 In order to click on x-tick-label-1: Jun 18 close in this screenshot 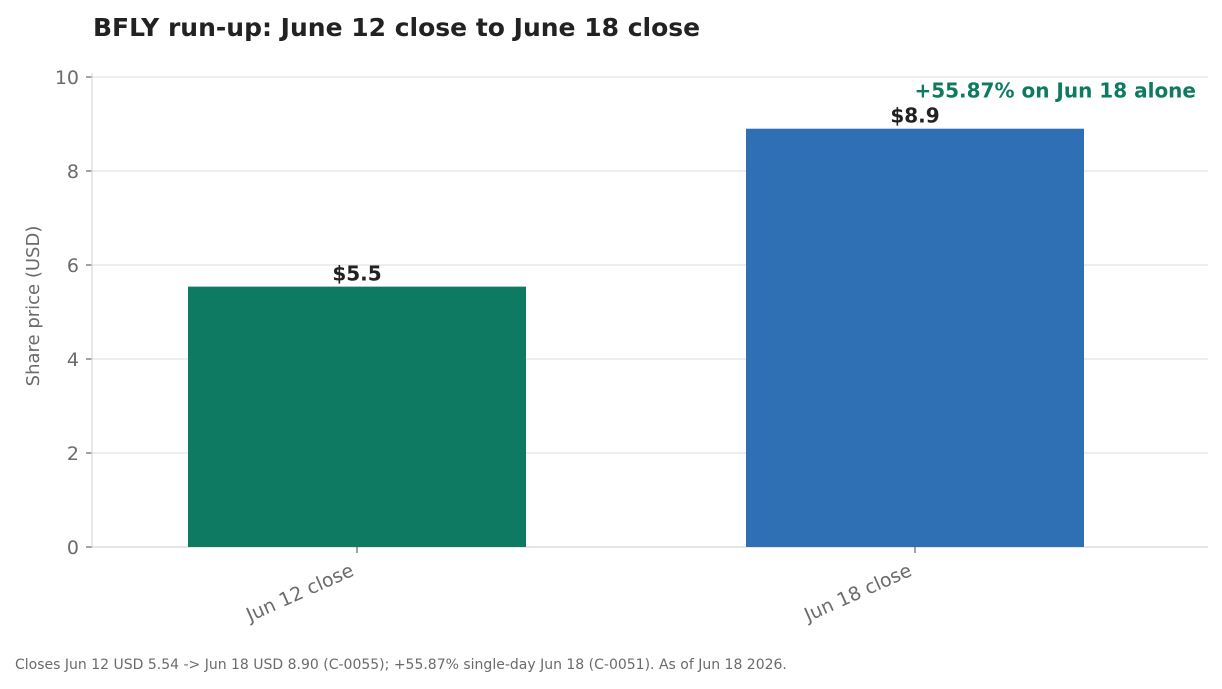, I will do `click(857, 592)`.